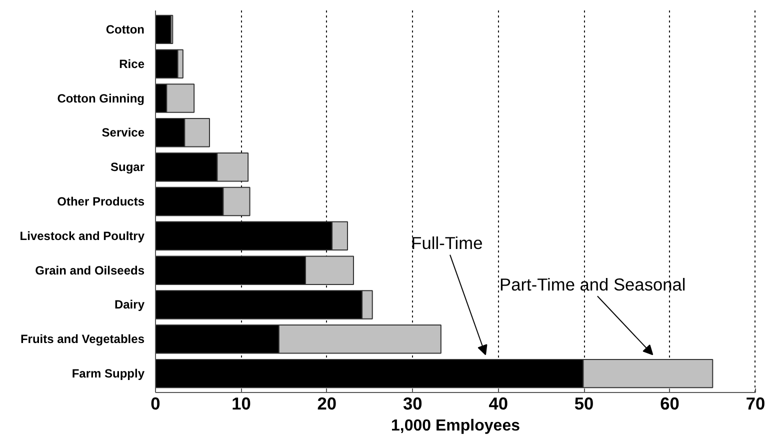 The height and width of the screenshot is (437, 767). I want to click on y-tick-label: Sugar, so click(127, 167).